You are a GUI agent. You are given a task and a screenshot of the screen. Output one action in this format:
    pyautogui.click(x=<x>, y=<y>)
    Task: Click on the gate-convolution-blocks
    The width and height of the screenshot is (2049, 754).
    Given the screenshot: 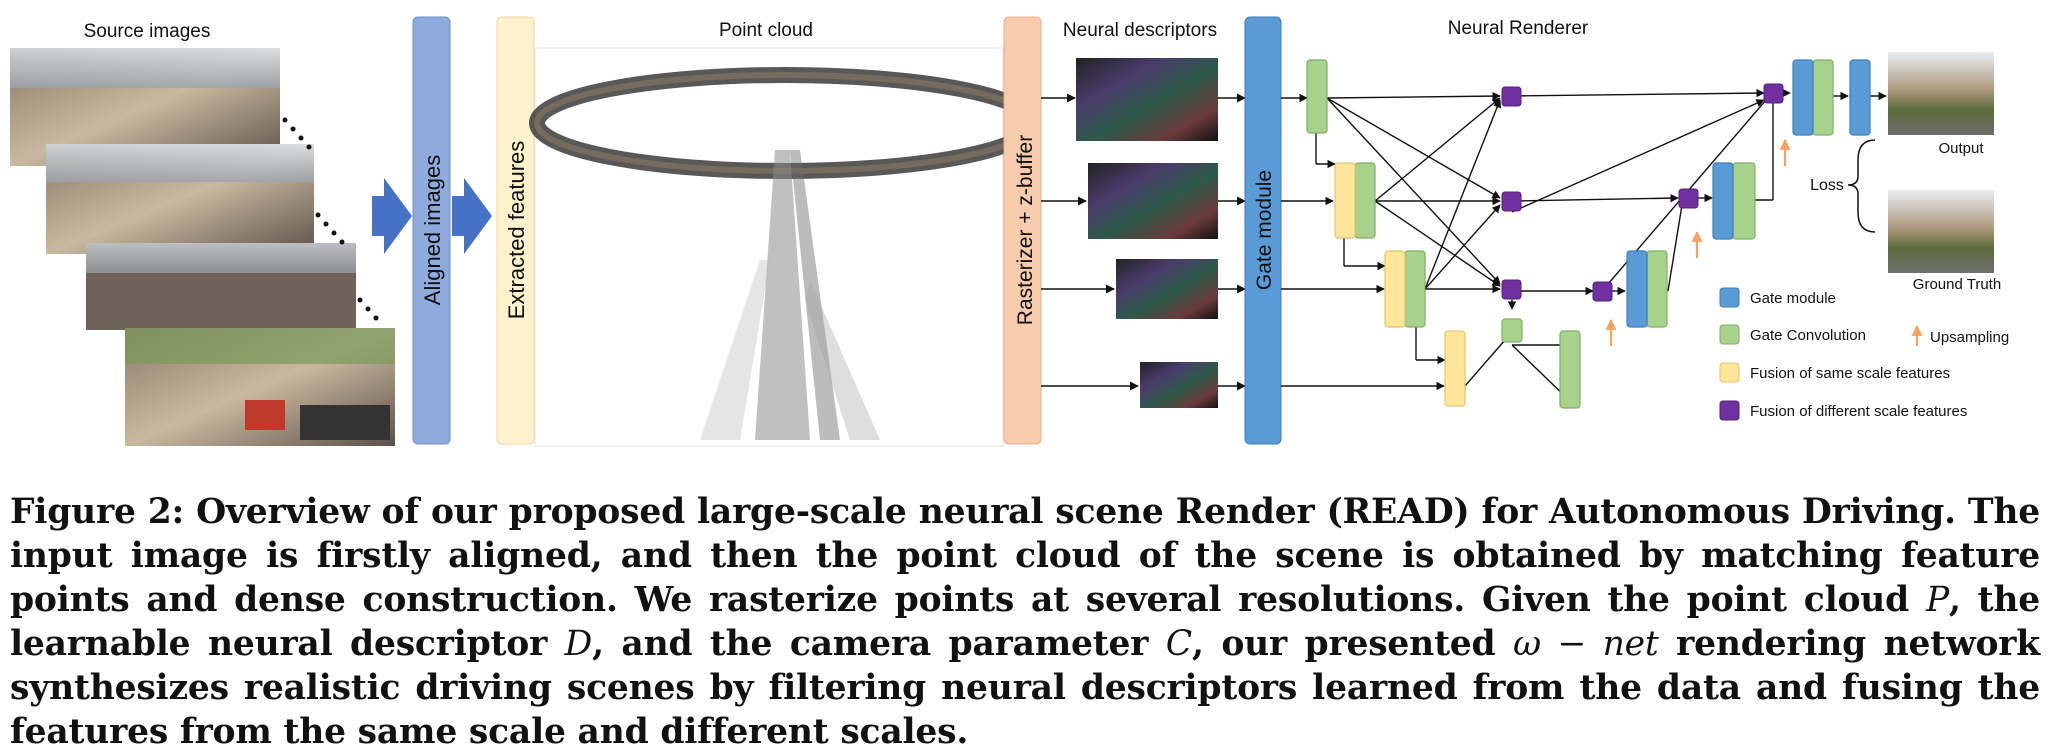 What is the action you would take?
    pyautogui.click(x=1570, y=234)
    